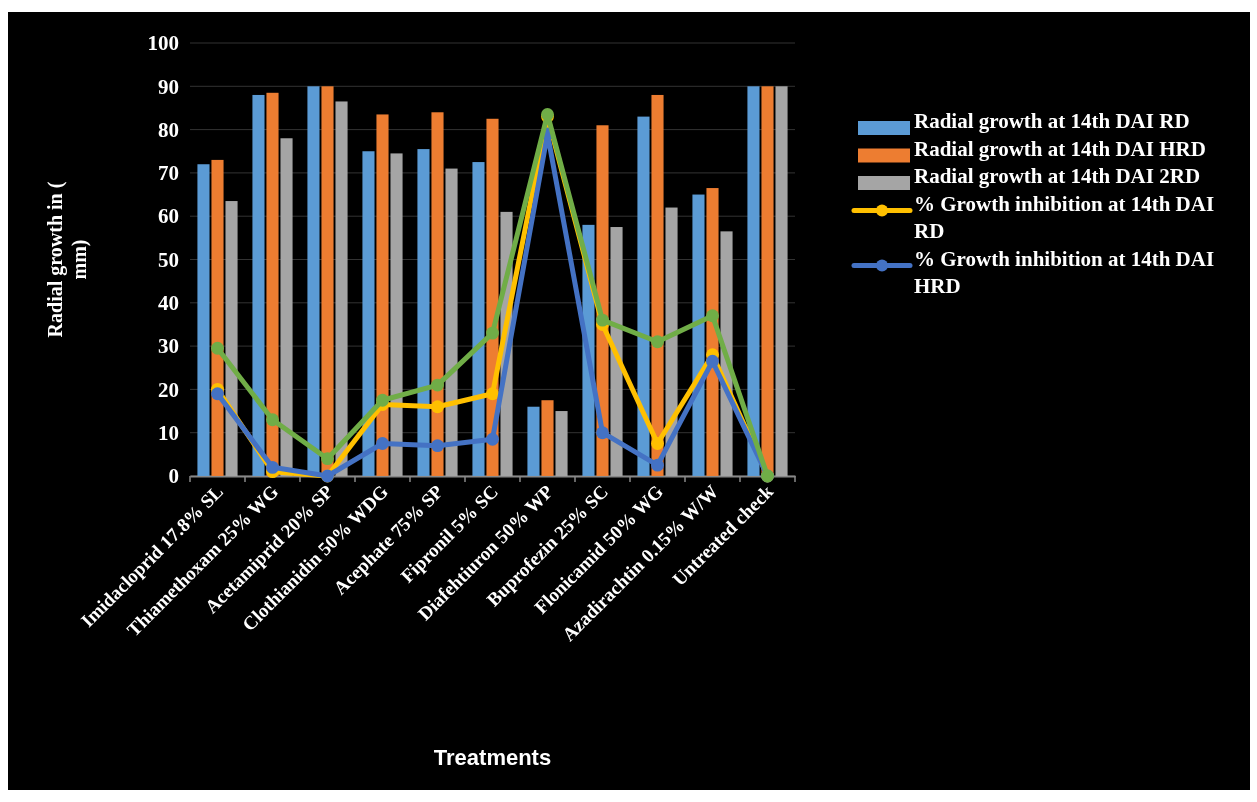 The width and height of the screenshot is (1257, 802). Describe the element at coordinates (67, 259) in the screenshot. I see `y-axis-title: Radial growth in ( mm)` at that location.